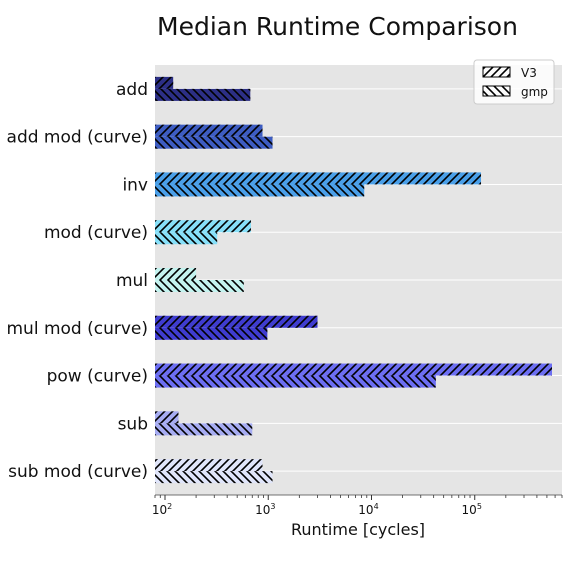 This screenshot has width=576, height=576. What do you see at coordinates (358, 529) in the screenshot?
I see `x-axis-label: Runtime [cycles]` at bounding box center [358, 529].